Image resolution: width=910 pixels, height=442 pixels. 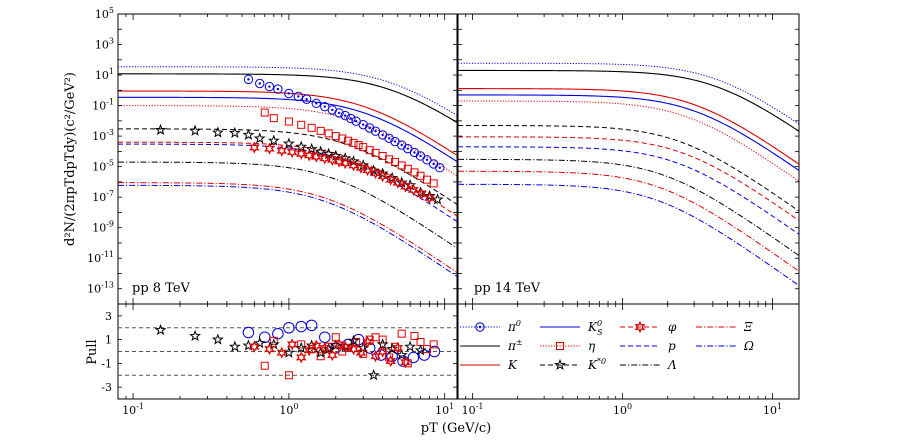 I want to click on curve-xi-8tev, so click(x=287, y=227).